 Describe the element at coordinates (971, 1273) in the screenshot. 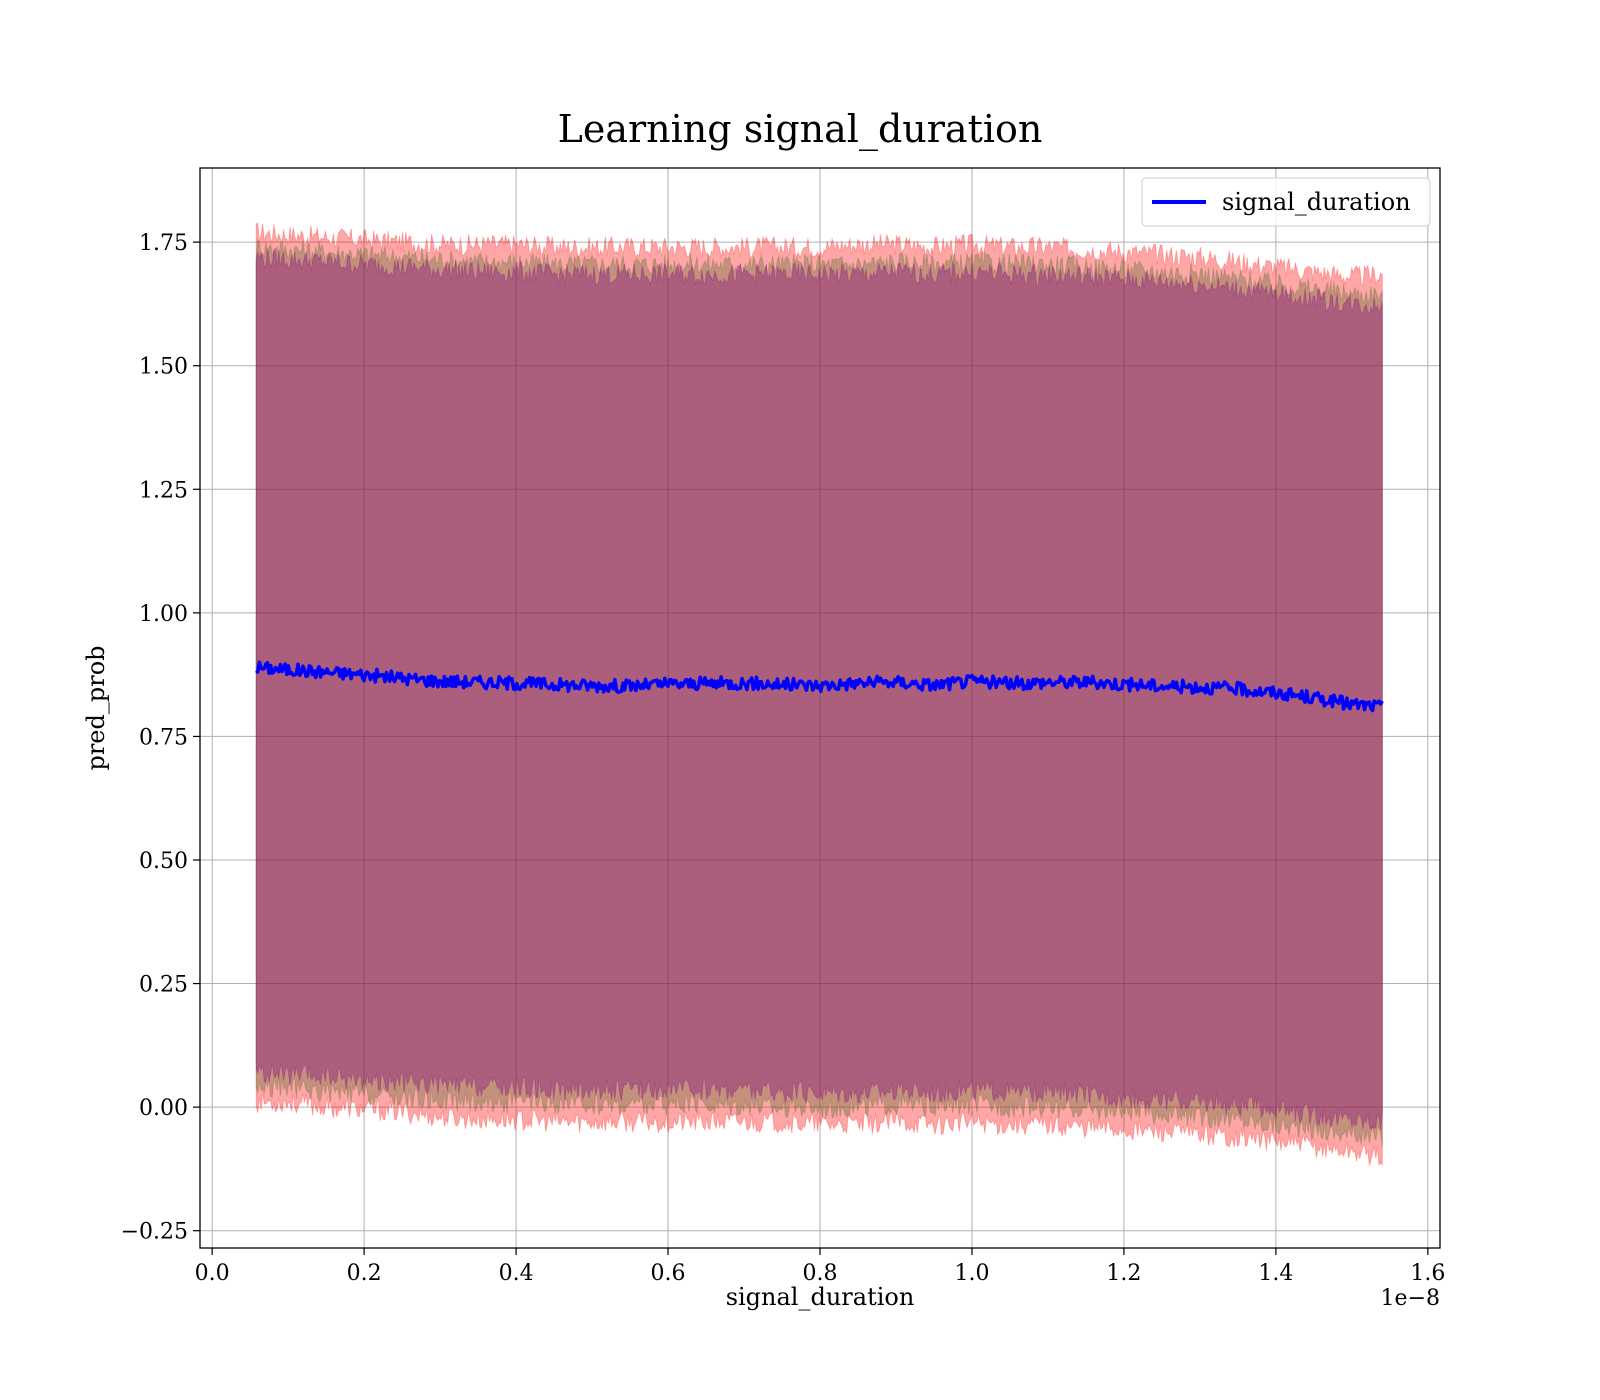

I see `x-tick-label: 1.0` at that location.